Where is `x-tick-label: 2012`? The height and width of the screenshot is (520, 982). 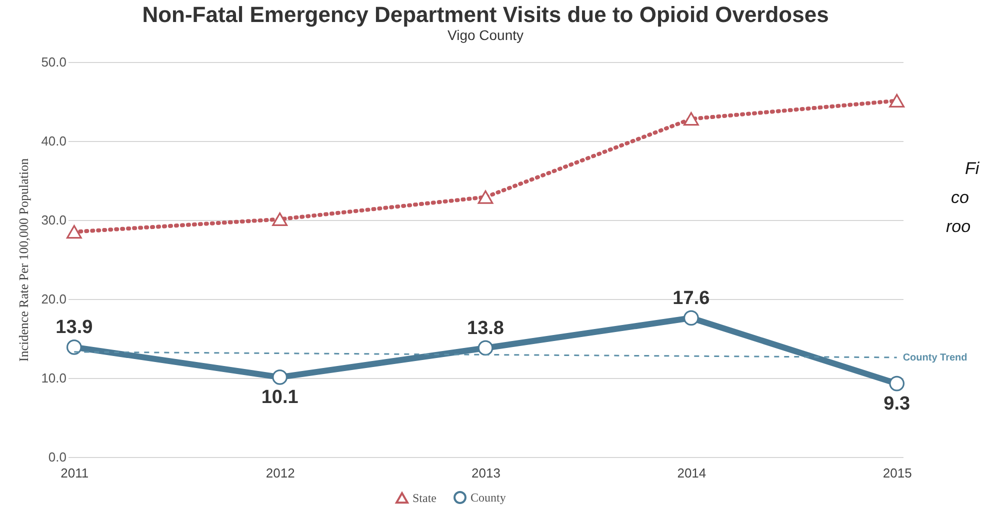 x-tick-label: 2012 is located at coordinates (280, 473).